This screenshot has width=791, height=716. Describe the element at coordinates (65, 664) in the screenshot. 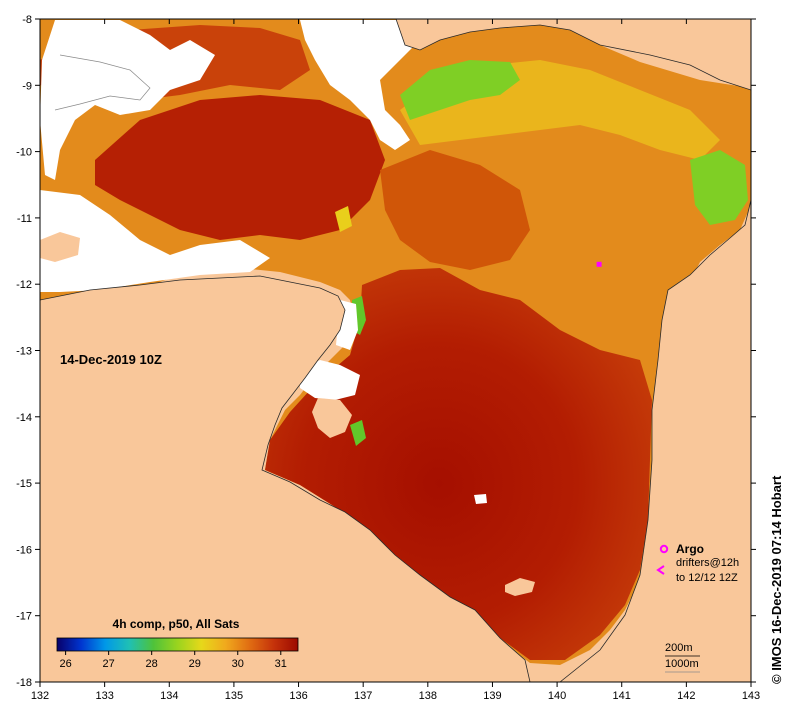

I see `colorbar-label: 26` at that location.